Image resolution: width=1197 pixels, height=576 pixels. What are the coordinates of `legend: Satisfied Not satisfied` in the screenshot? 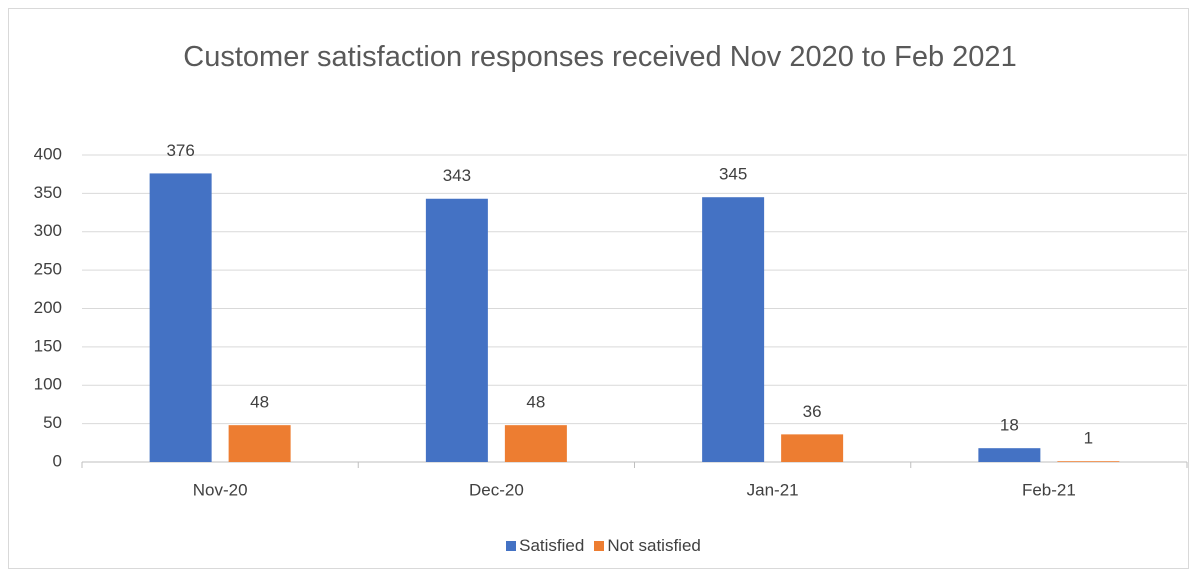 It's located at (598, 546).